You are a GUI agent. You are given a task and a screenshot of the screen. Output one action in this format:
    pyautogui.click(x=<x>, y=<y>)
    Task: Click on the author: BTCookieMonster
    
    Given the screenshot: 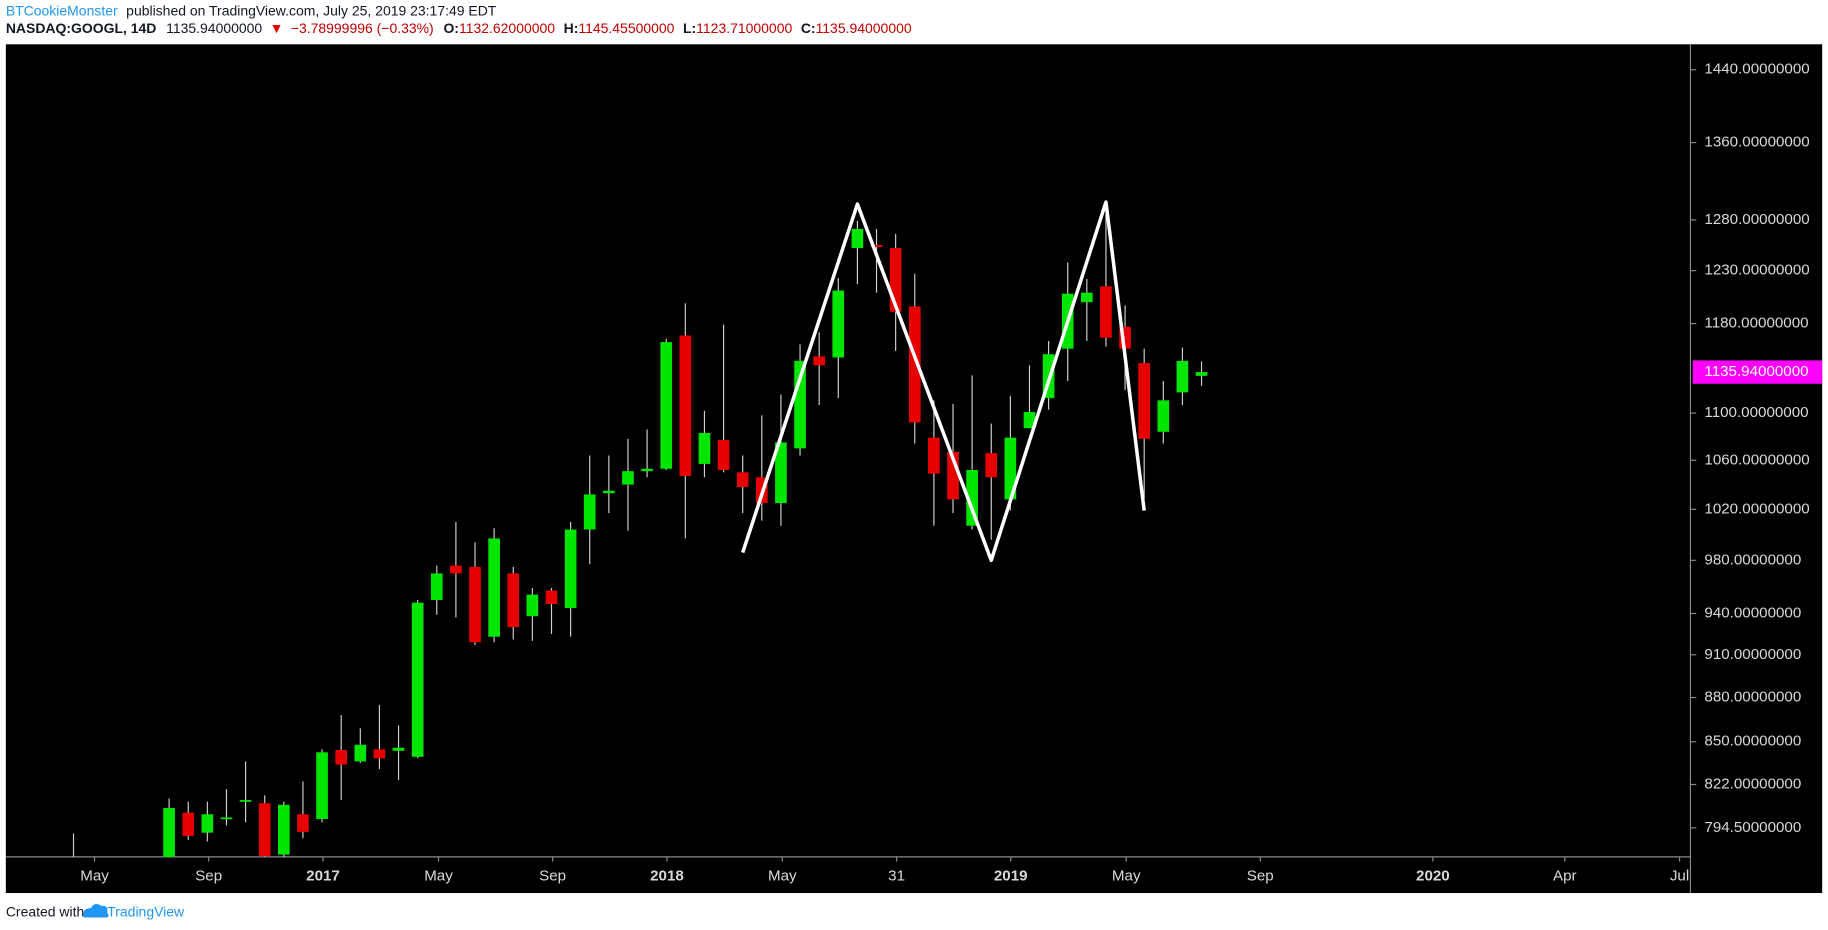 What is the action you would take?
    pyautogui.click(x=62, y=10)
    